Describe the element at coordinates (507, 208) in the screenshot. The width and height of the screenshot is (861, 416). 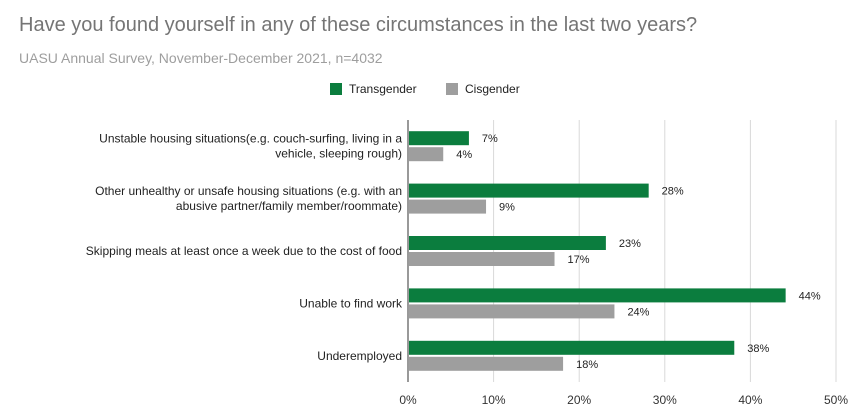
I see `data-label: 9%` at that location.